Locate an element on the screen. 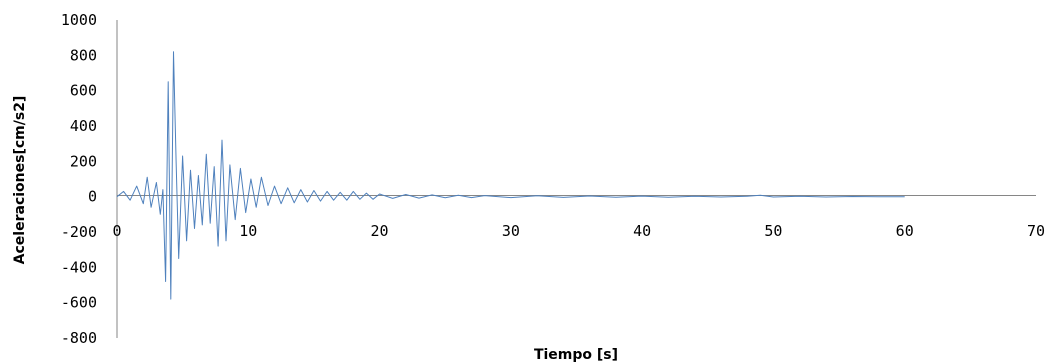 This screenshot has height=364, width=1052. x-tick-label: 50 is located at coordinates (773, 231).